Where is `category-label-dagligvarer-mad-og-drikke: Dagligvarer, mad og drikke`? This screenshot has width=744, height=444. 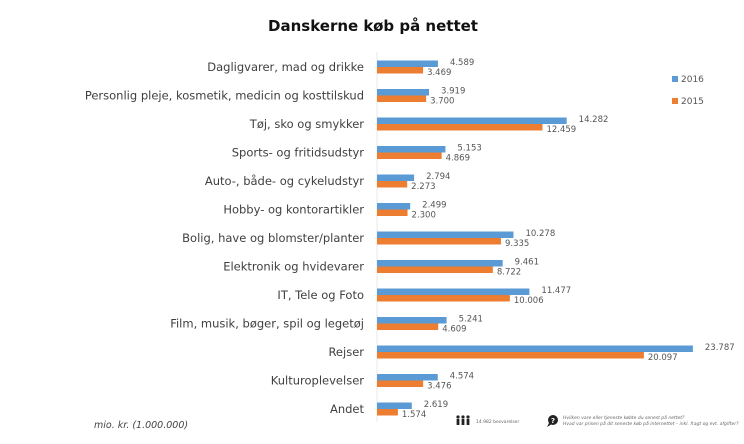 category-label-dagligvarer-mad-og-drikke: Dagligvarer, mad og drikke is located at coordinates (285, 67).